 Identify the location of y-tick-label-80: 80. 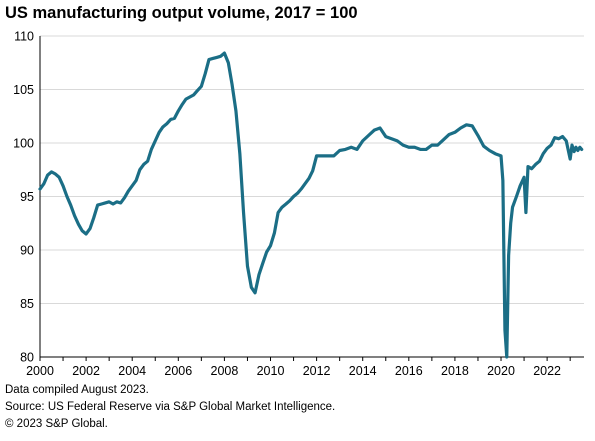
(27, 358).